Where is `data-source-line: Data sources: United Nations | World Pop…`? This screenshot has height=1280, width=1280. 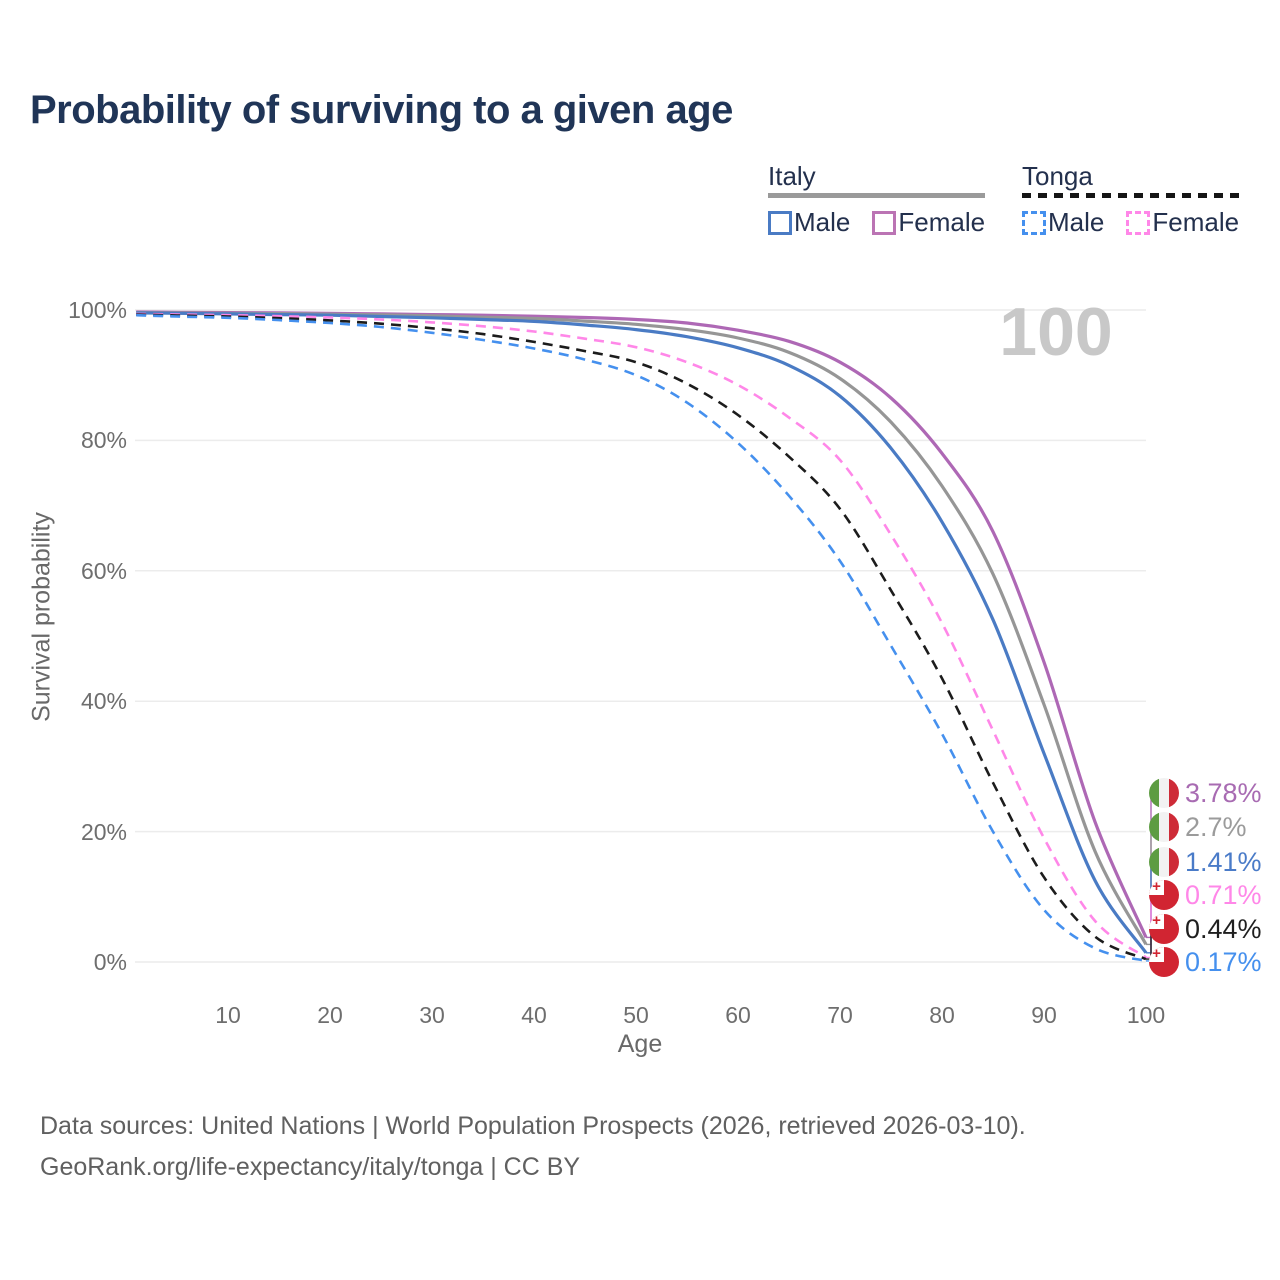
data-source-line: Data sources: United Nations | World Pop… is located at coordinates (533, 1126).